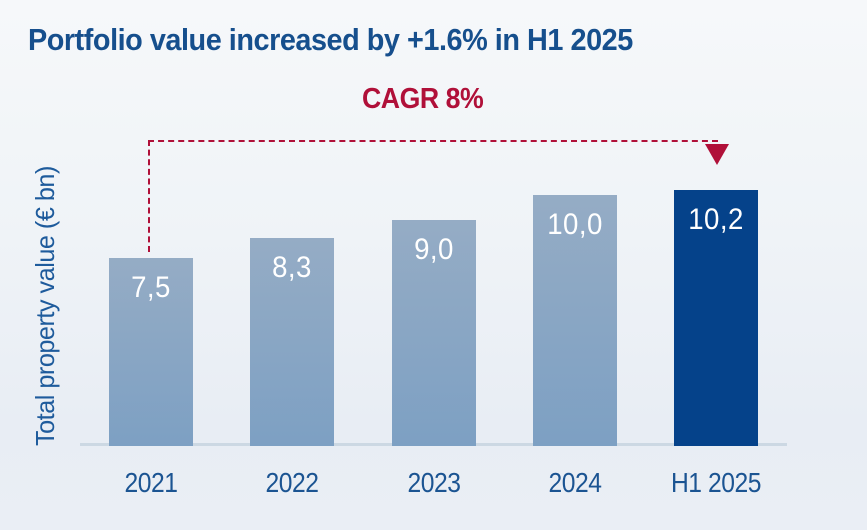 The width and height of the screenshot is (867, 530). What do you see at coordinates (434, 482) in the screenshot?
I see `x-tick-label-2023: 2023` at bounding box center [434, 482].